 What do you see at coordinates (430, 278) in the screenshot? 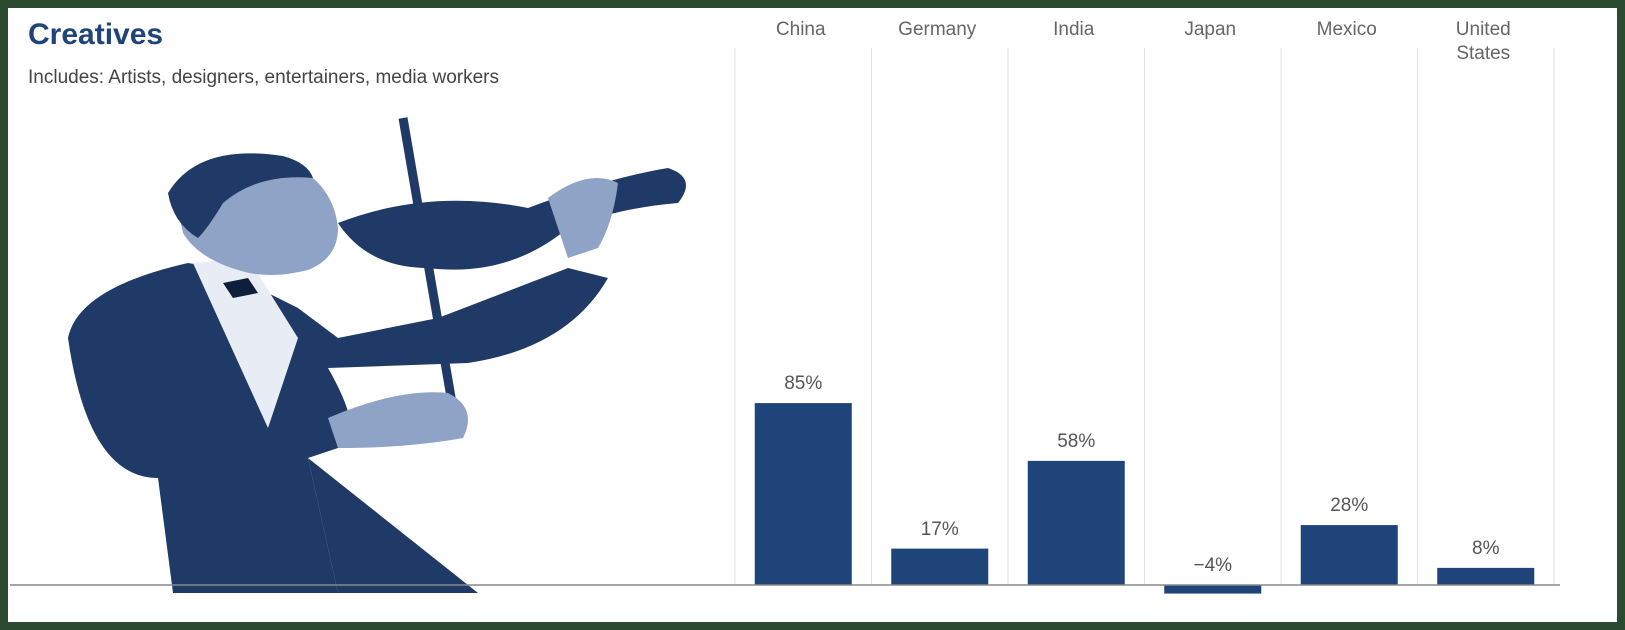
I see `bow` at bounding box center [430, 278].